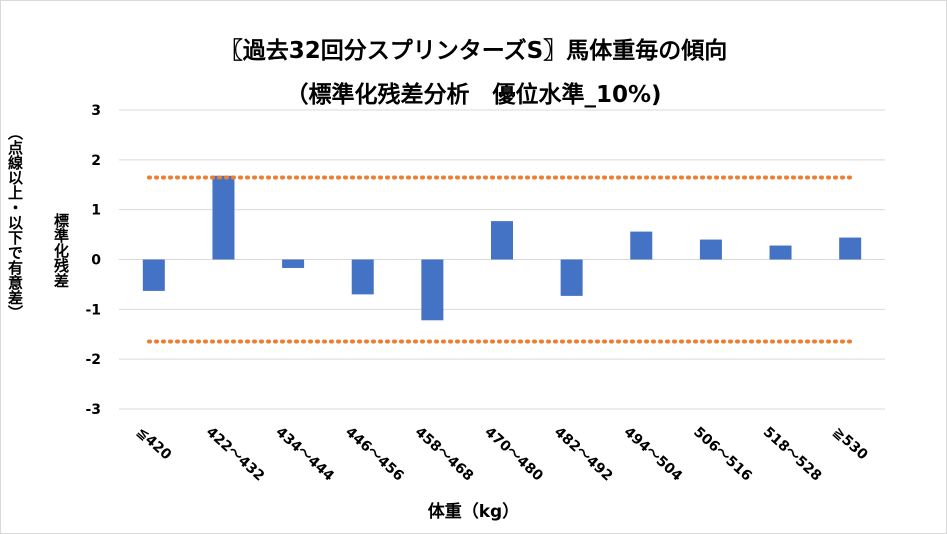 The height and width of the screenshot is (534, 947). What do you see at coordinates (653, 454) in the screenshot?
I see `x-tick-label: 494～504` at bounding box center [653, 454].